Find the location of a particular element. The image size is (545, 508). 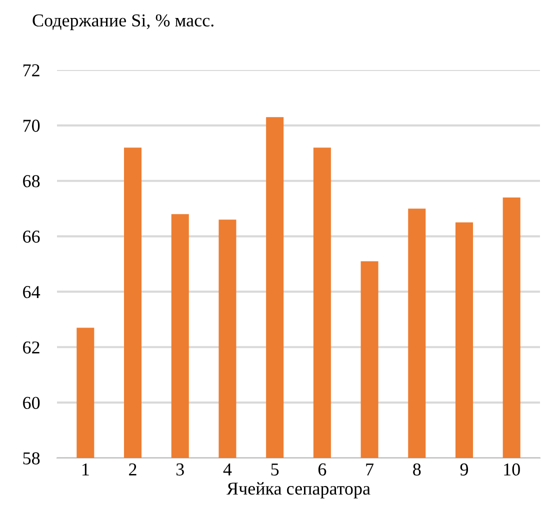

x-tick-label: 9 is located at coordinates (464, 469).